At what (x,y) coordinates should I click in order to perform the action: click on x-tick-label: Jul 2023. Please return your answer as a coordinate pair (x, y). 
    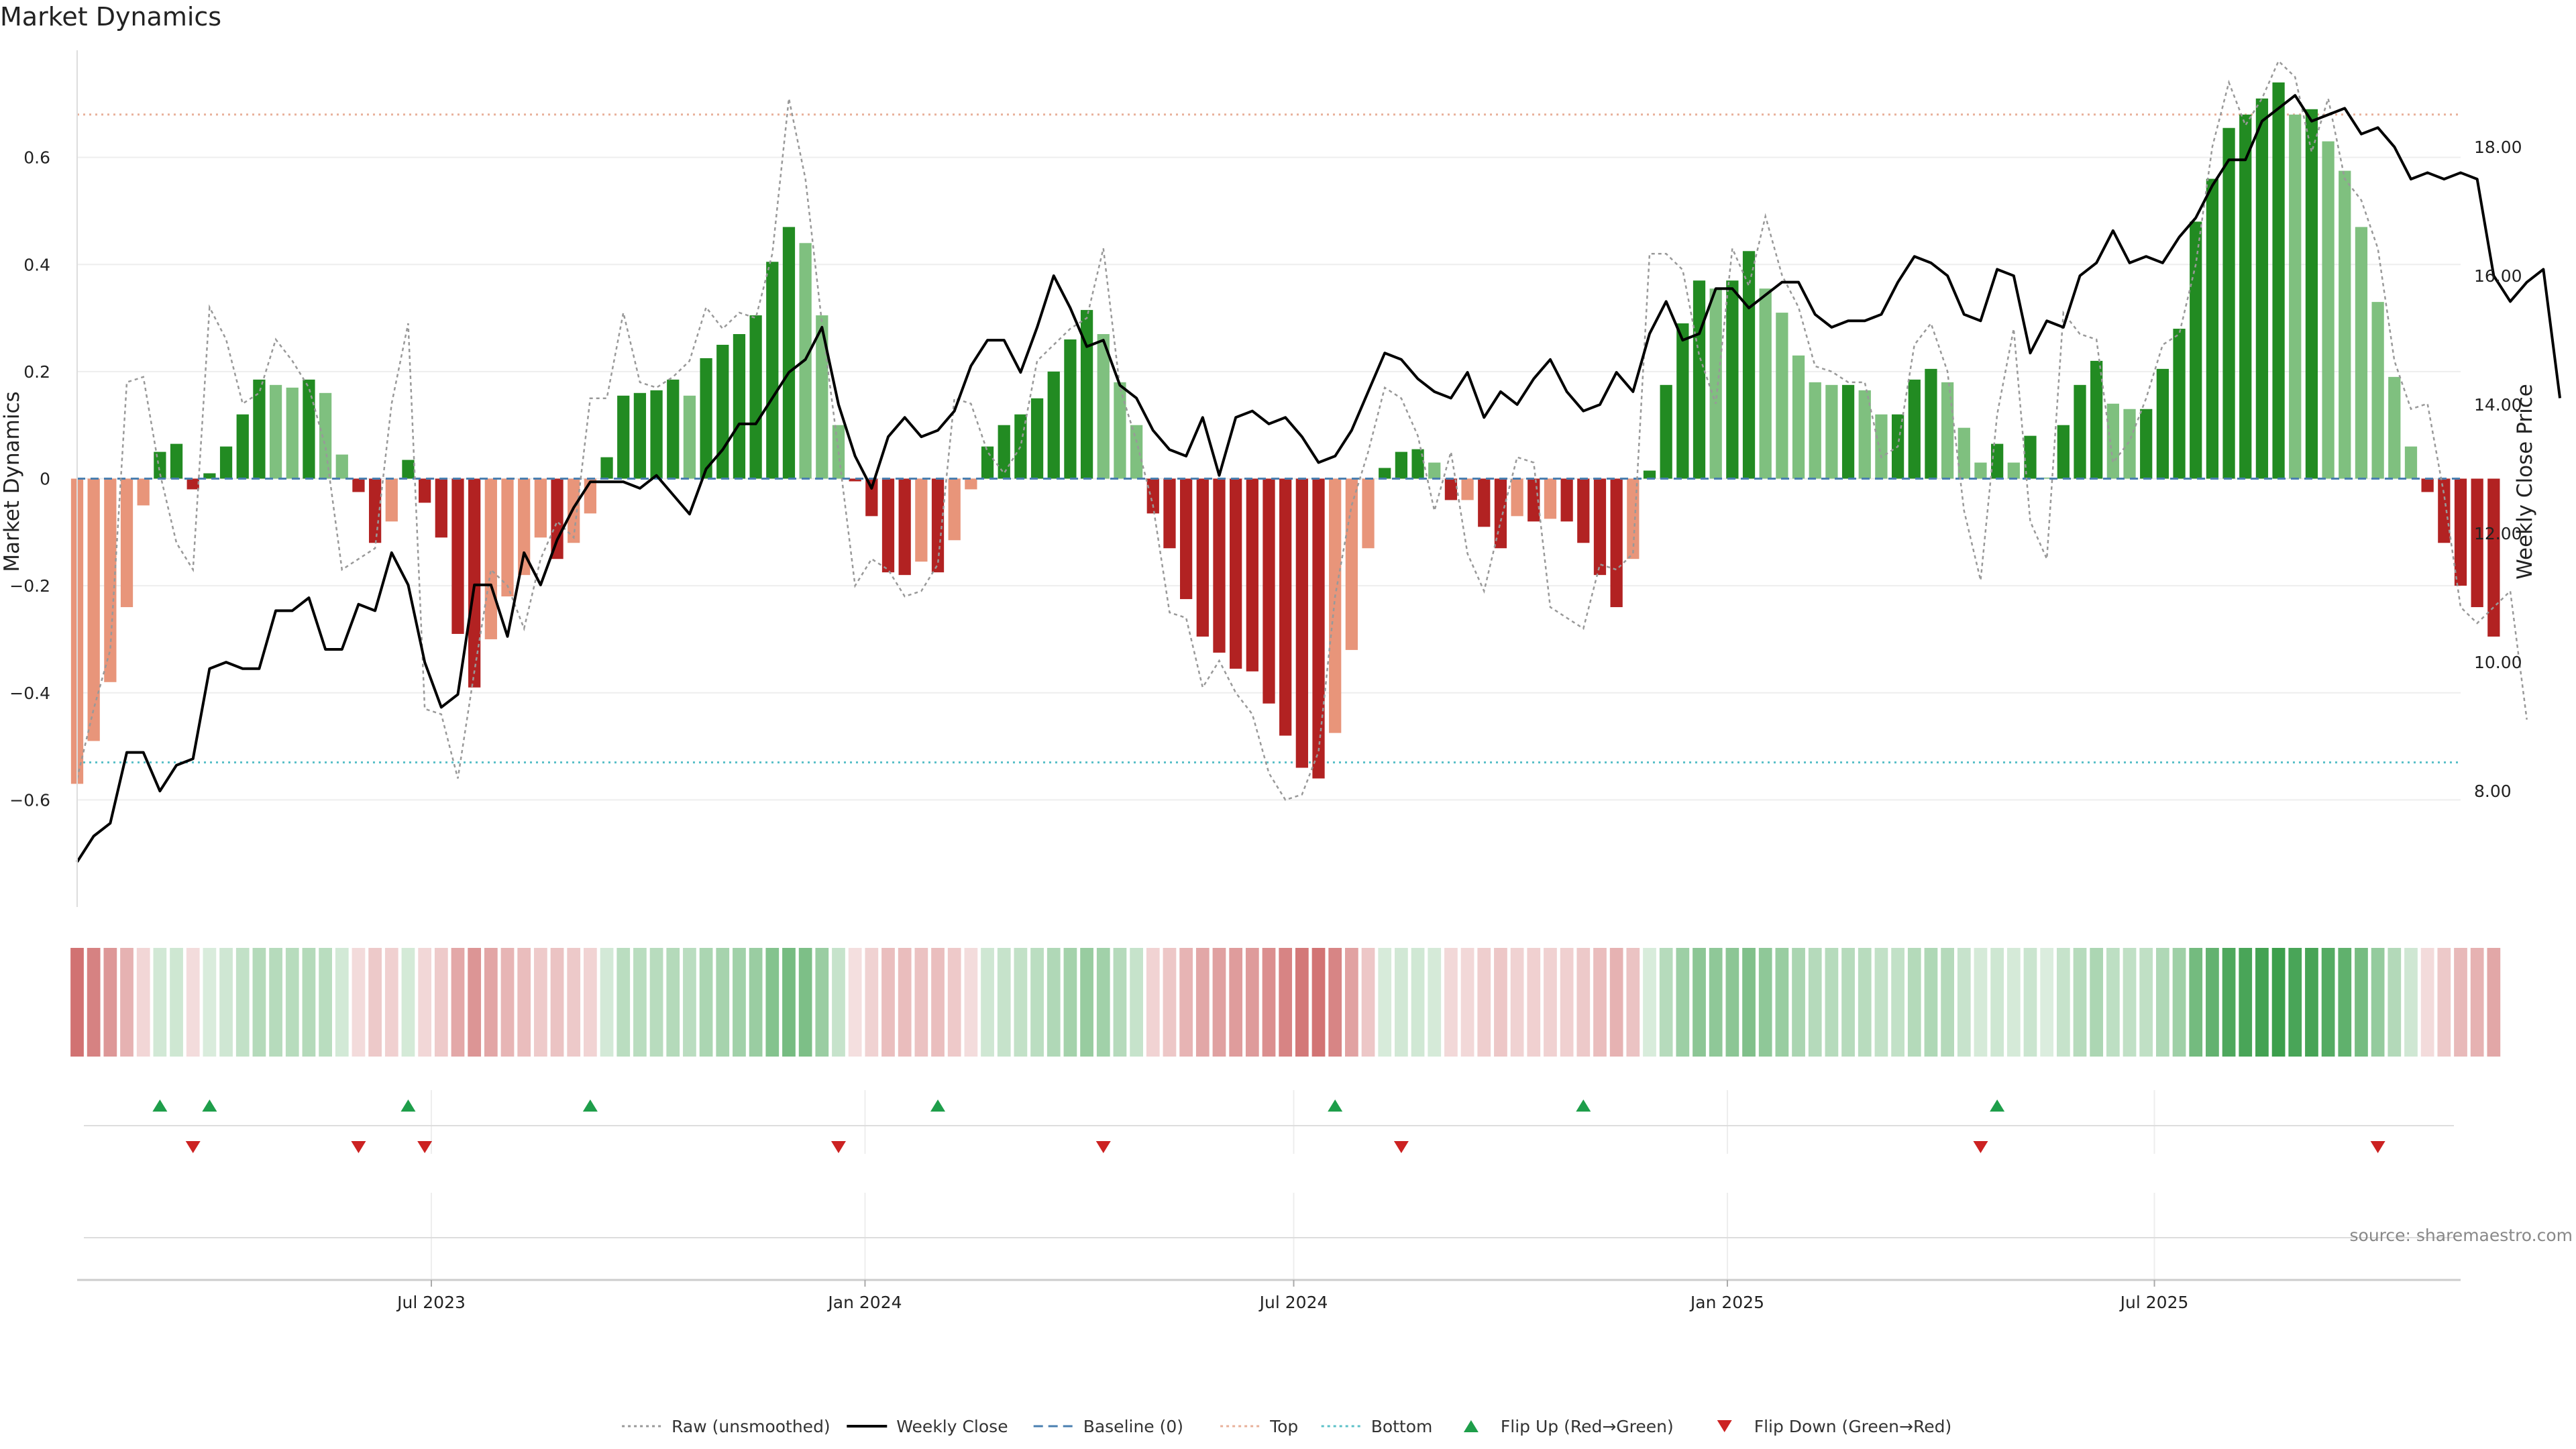
    Looking at the image, I should click on (431, 1302).